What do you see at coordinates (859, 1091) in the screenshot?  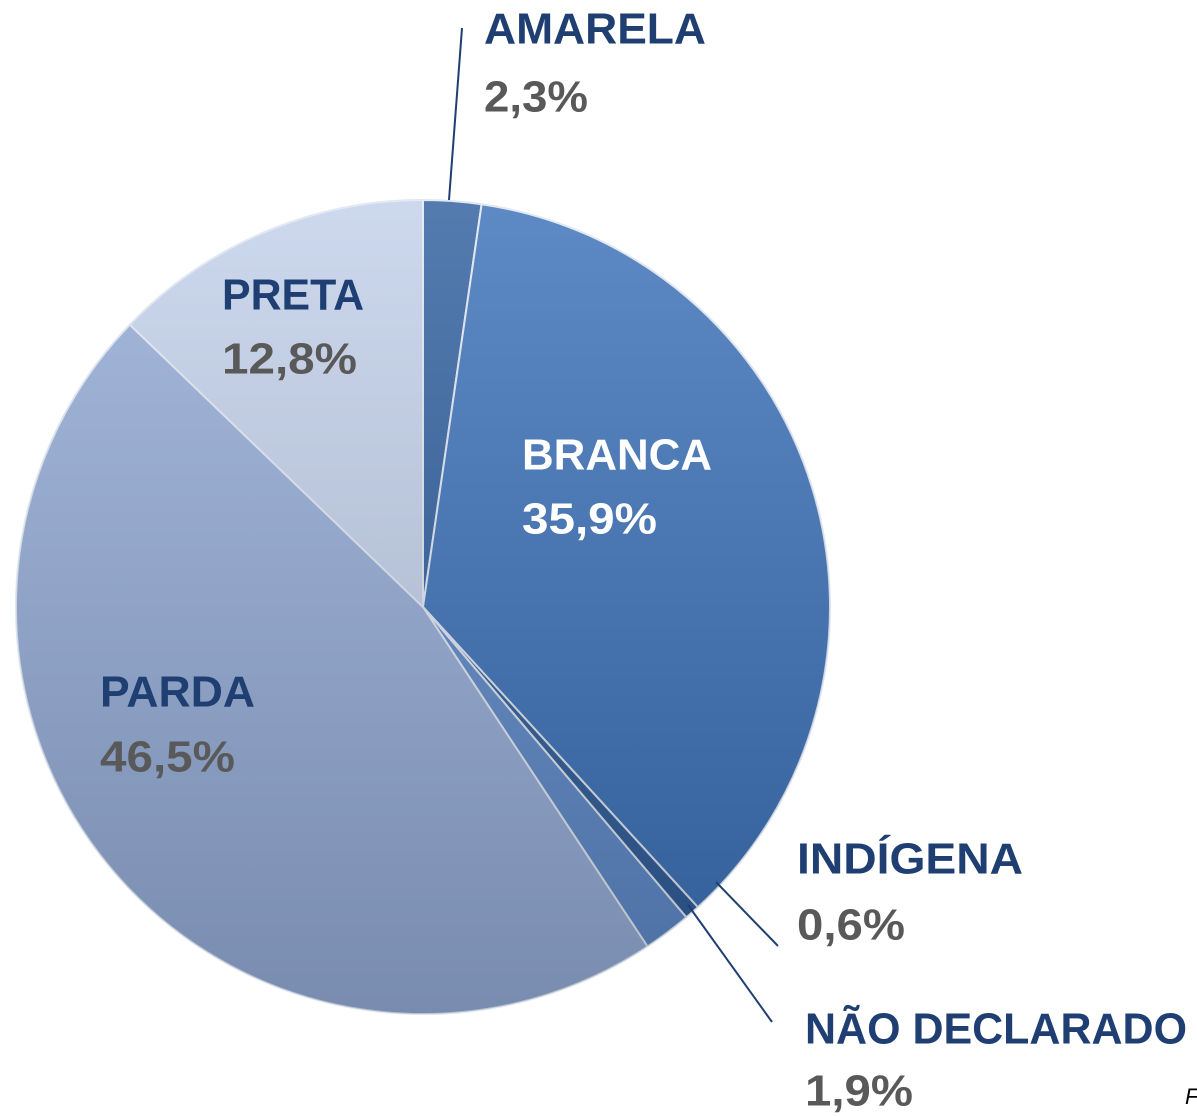 I see `value-label: 1,9%` at bounding box center [859, 1091].